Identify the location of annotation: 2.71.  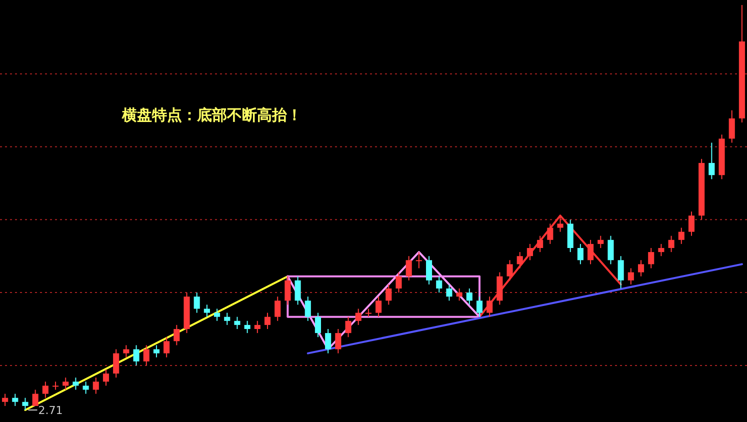
(50, 410).